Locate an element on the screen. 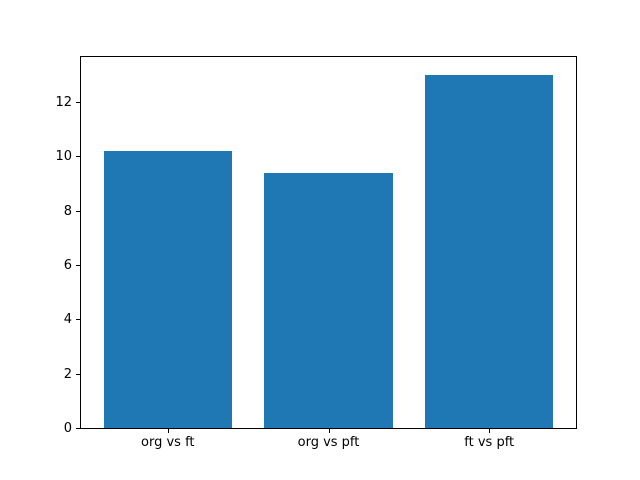 The width and height of the screenshot is (640, 480). y-tick-label: 2 is located at coordinates (67, 374).